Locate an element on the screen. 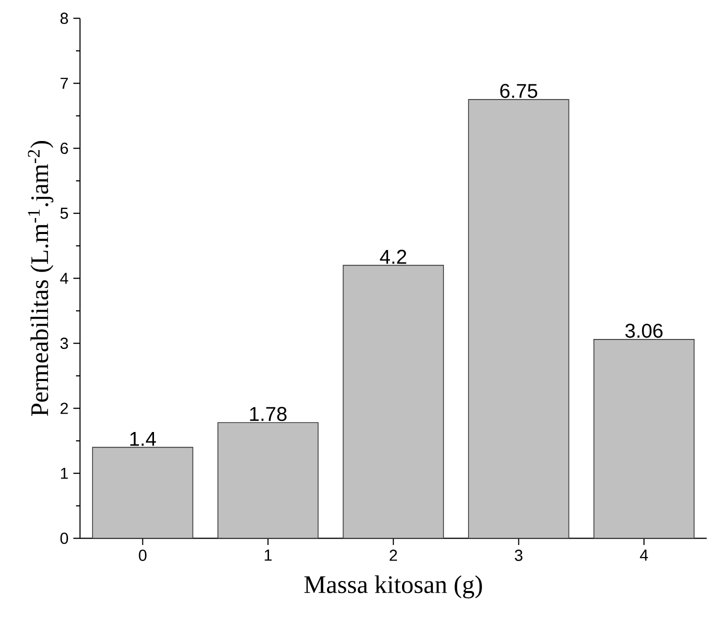  y-tick-label: 0 is located at coordinates (64, 538).